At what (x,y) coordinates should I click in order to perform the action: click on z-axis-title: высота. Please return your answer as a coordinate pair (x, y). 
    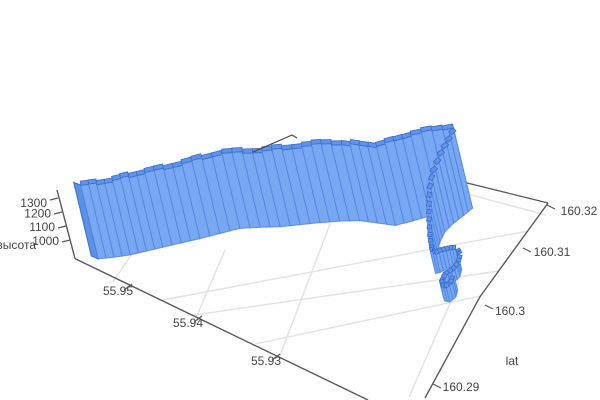
    Looking at the image, I should click on (18, 245).